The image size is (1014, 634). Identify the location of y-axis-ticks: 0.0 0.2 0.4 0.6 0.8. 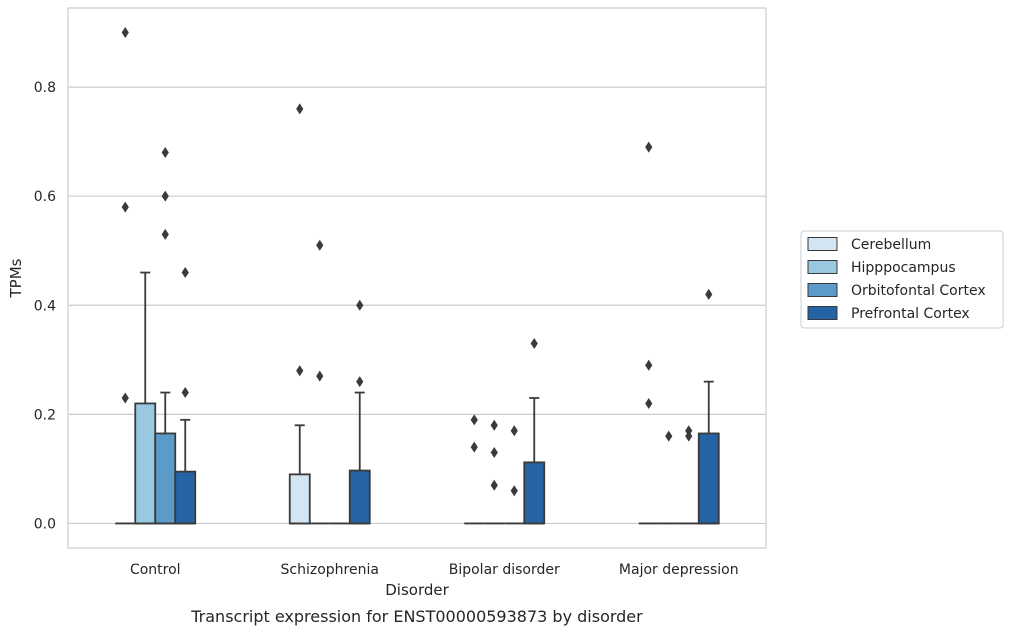
(45, 306).